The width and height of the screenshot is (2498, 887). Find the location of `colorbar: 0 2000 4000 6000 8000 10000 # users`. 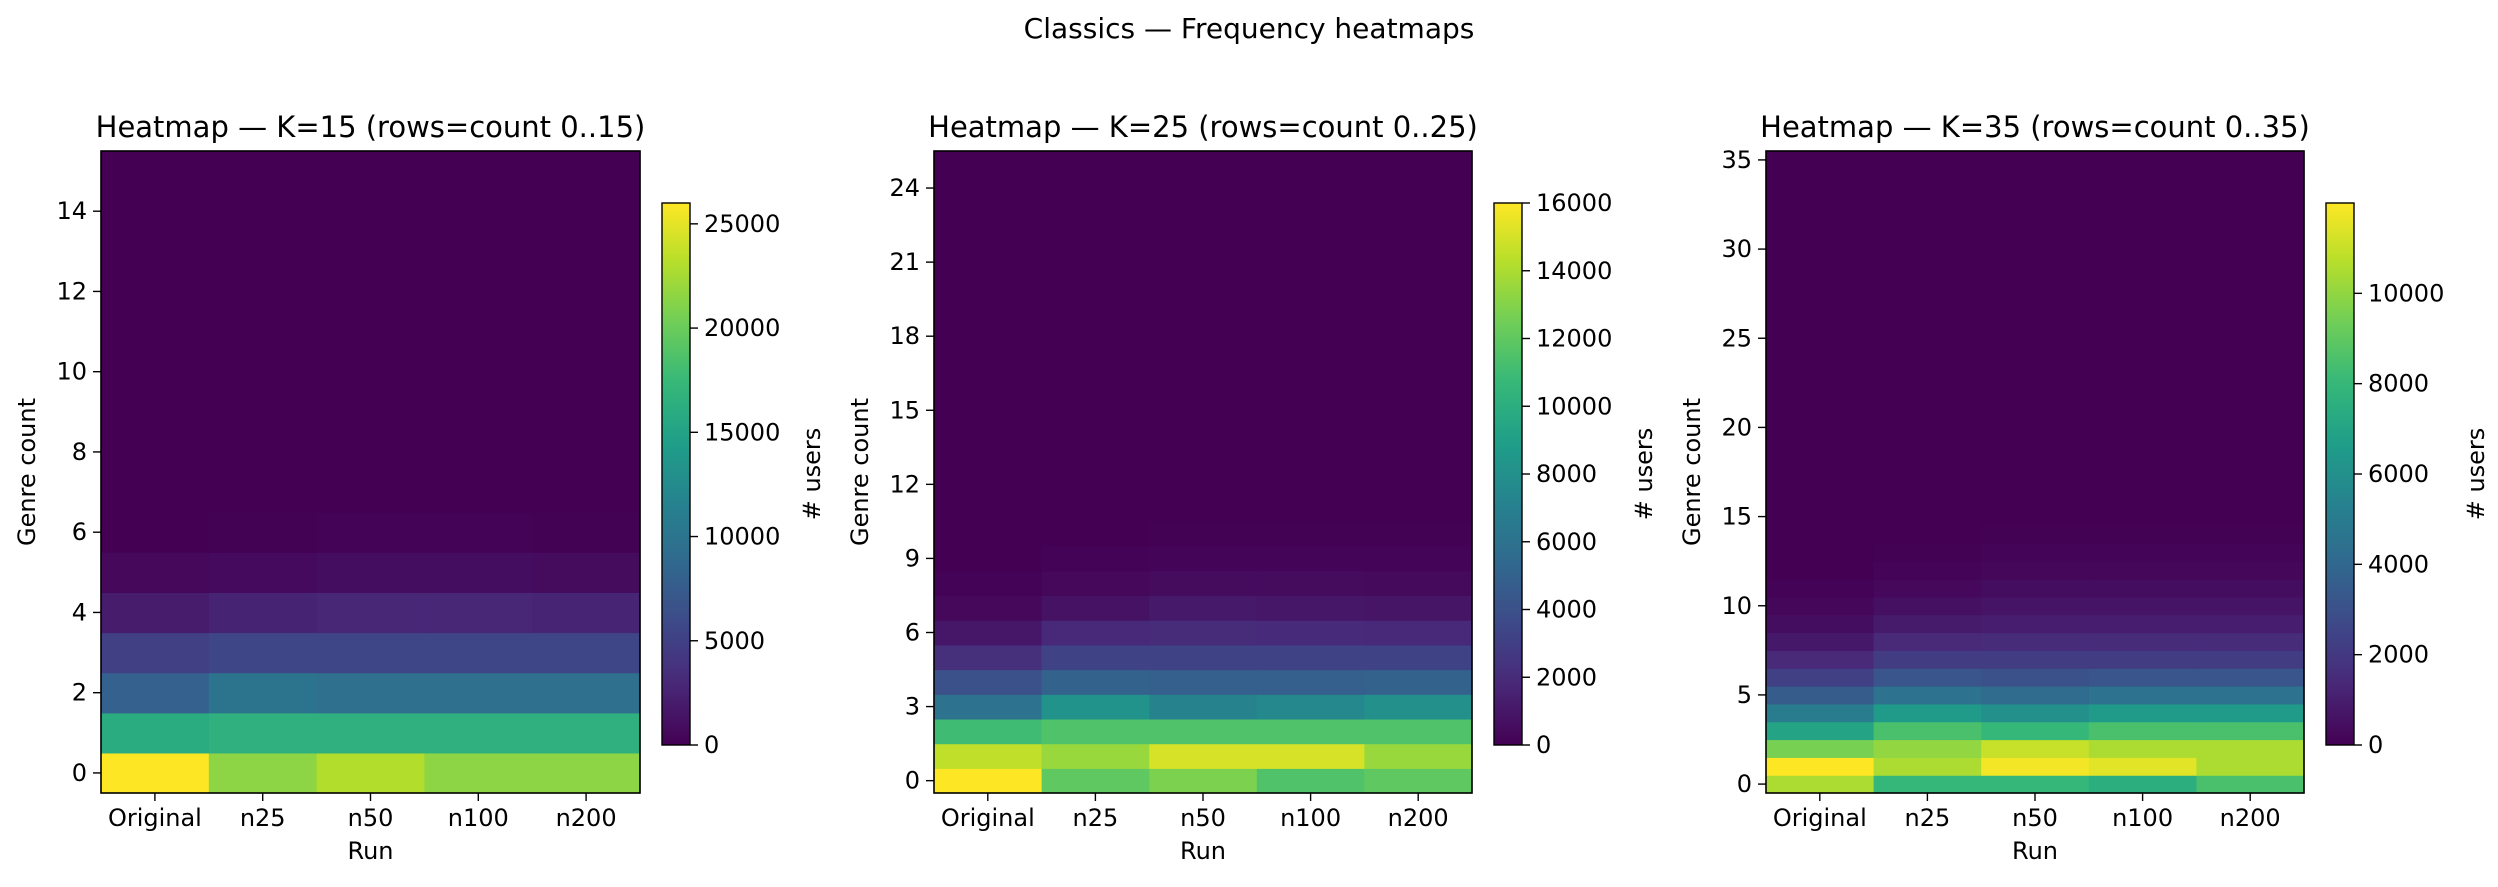

colorbar: 0 2000 4000 6000 8000 10000 # users is located at coordinates (2407, 480).